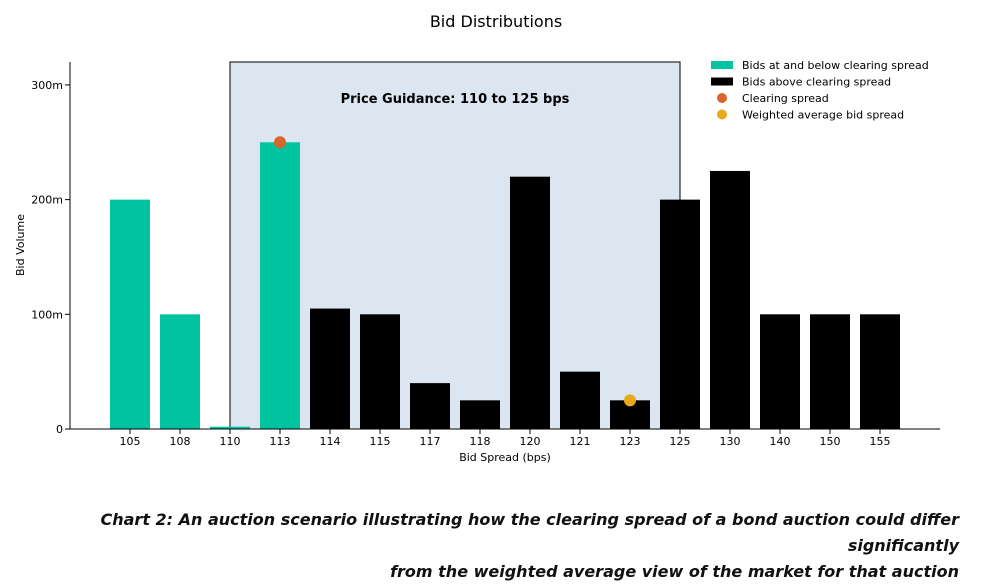 The height and width of the screenshot is (585, 992). Describe the element at coordinates (780, 441) in the screenshot. I see `x-tick-label: 140` at that location.